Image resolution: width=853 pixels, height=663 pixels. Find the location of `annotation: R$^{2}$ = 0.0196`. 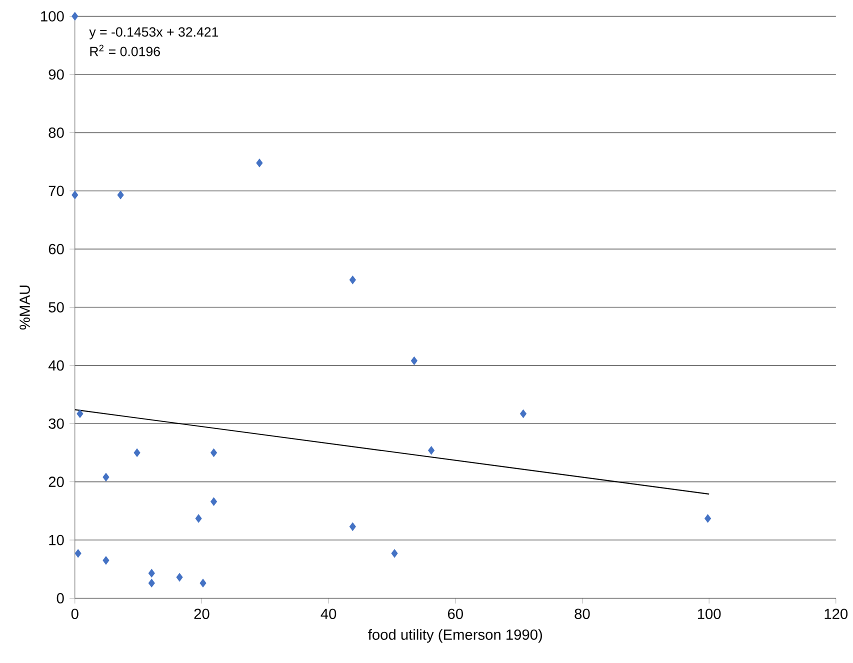

annotation: R$^{2}$ = 0.0196 is located at coordinates (125, 50).